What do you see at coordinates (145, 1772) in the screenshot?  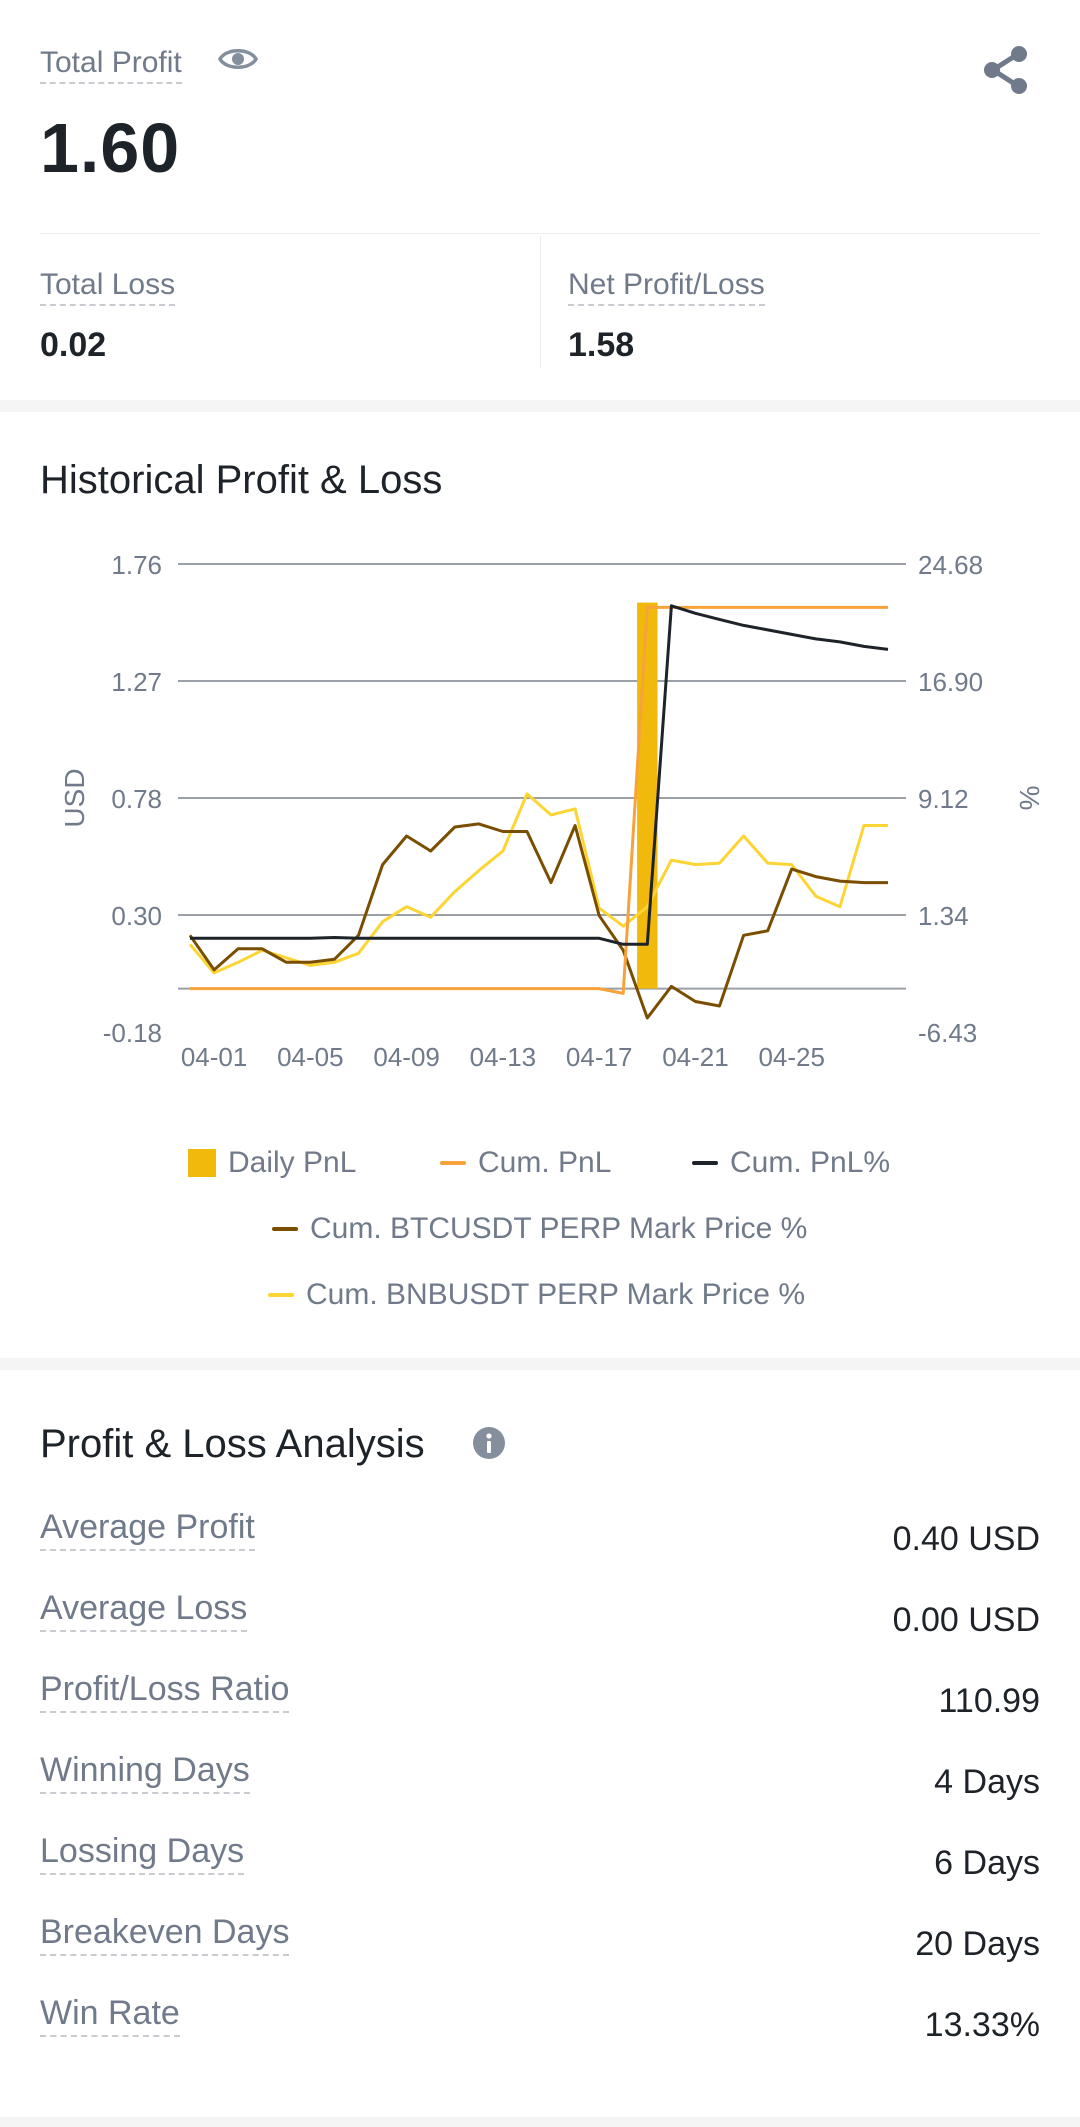 I see `analysis-label: Winning Days` at bounding box center [145, 1772].